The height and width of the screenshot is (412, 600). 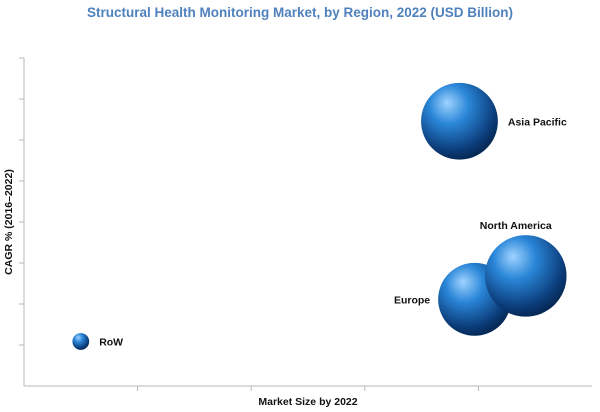 I want to click on bubble-label-asia-pacific: Asia Pacific, so click(x=537, y=122).